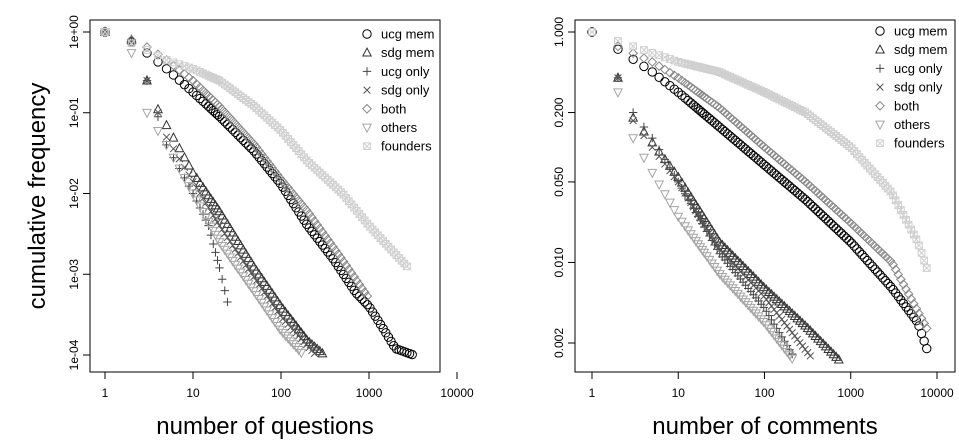 This screenshot has width=959, height=448. What do you see at coordinates (37, 196) in the screenshot?
I see `shared-y-axis-label: cumulative frequency` at bounding box center [37, 196].